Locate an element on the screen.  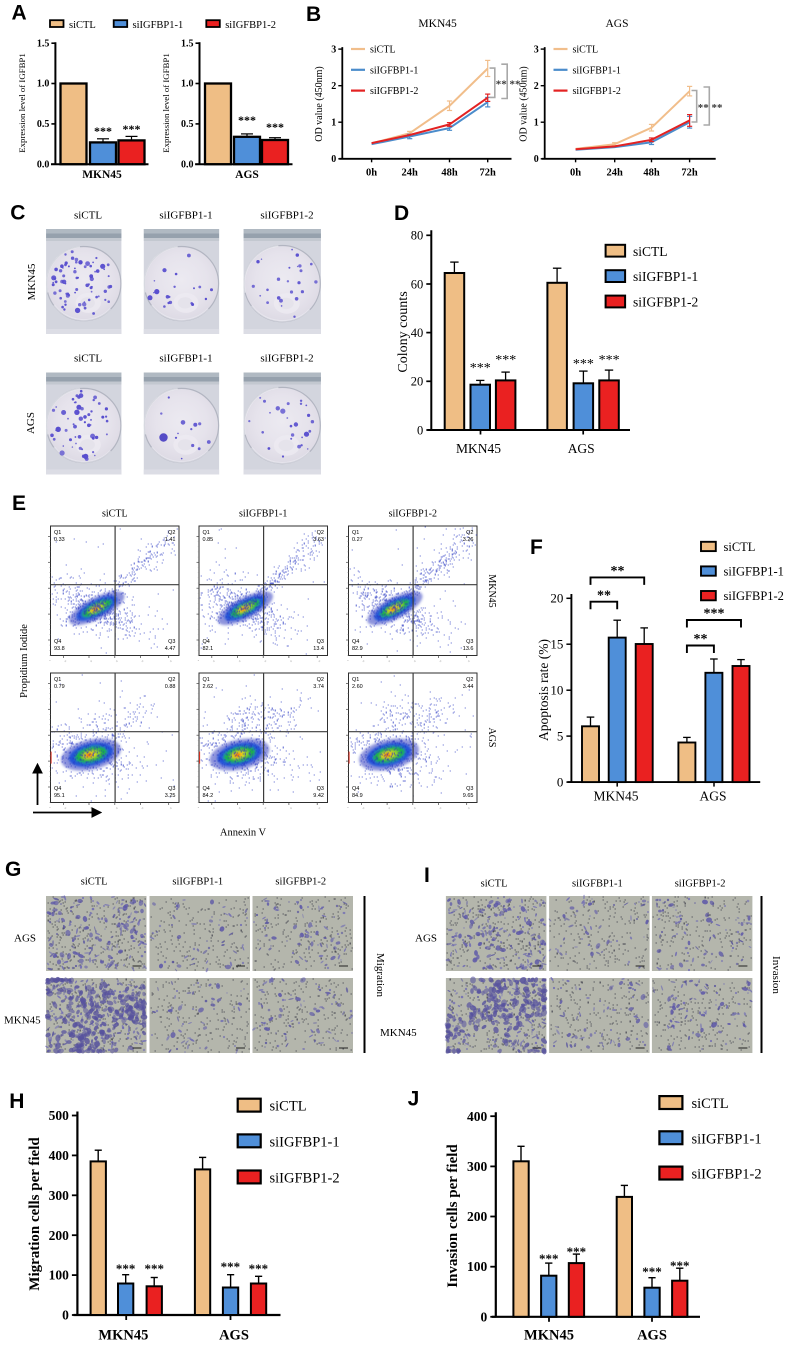
svg-text: 1.0 is located at coordinates (187, 84).